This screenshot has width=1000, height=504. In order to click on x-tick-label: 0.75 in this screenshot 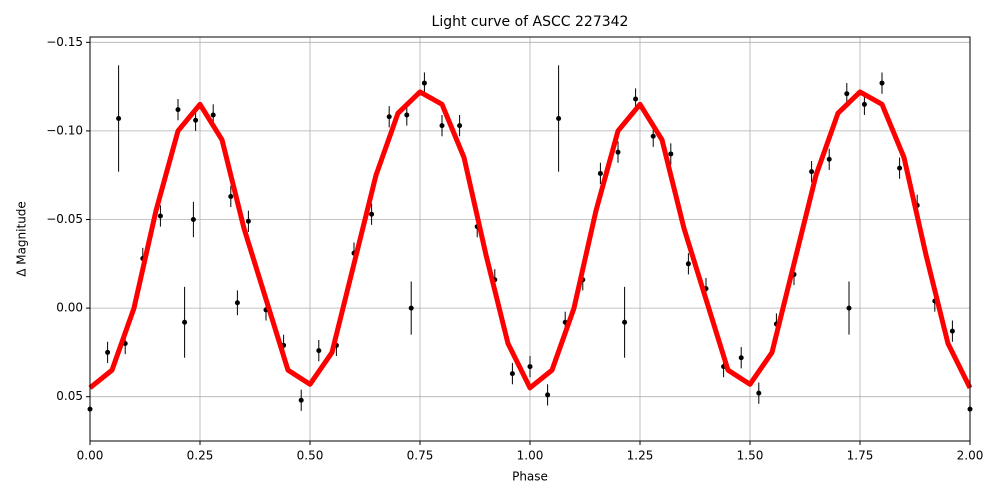, I will do `click(420, 456)`.